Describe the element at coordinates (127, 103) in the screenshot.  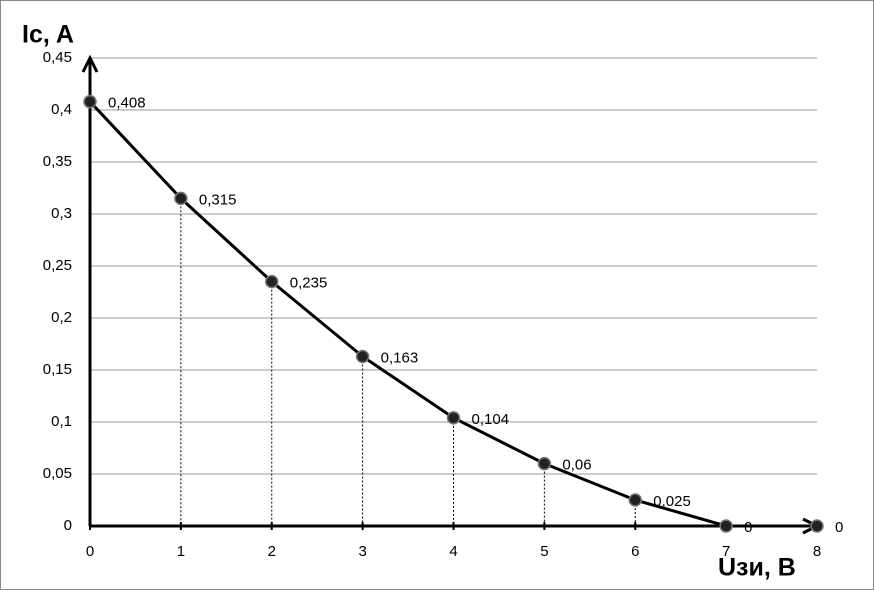
I see `data-label: 0,408` at that location.